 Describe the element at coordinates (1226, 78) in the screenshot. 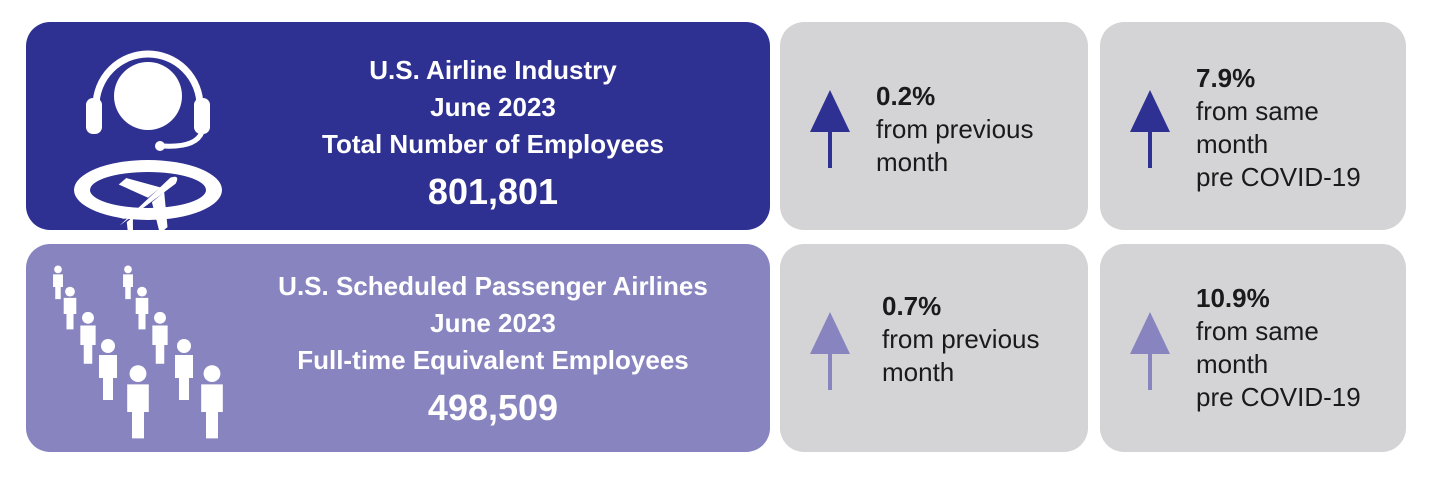

I see `stat-percent: 7.9%` at that location.